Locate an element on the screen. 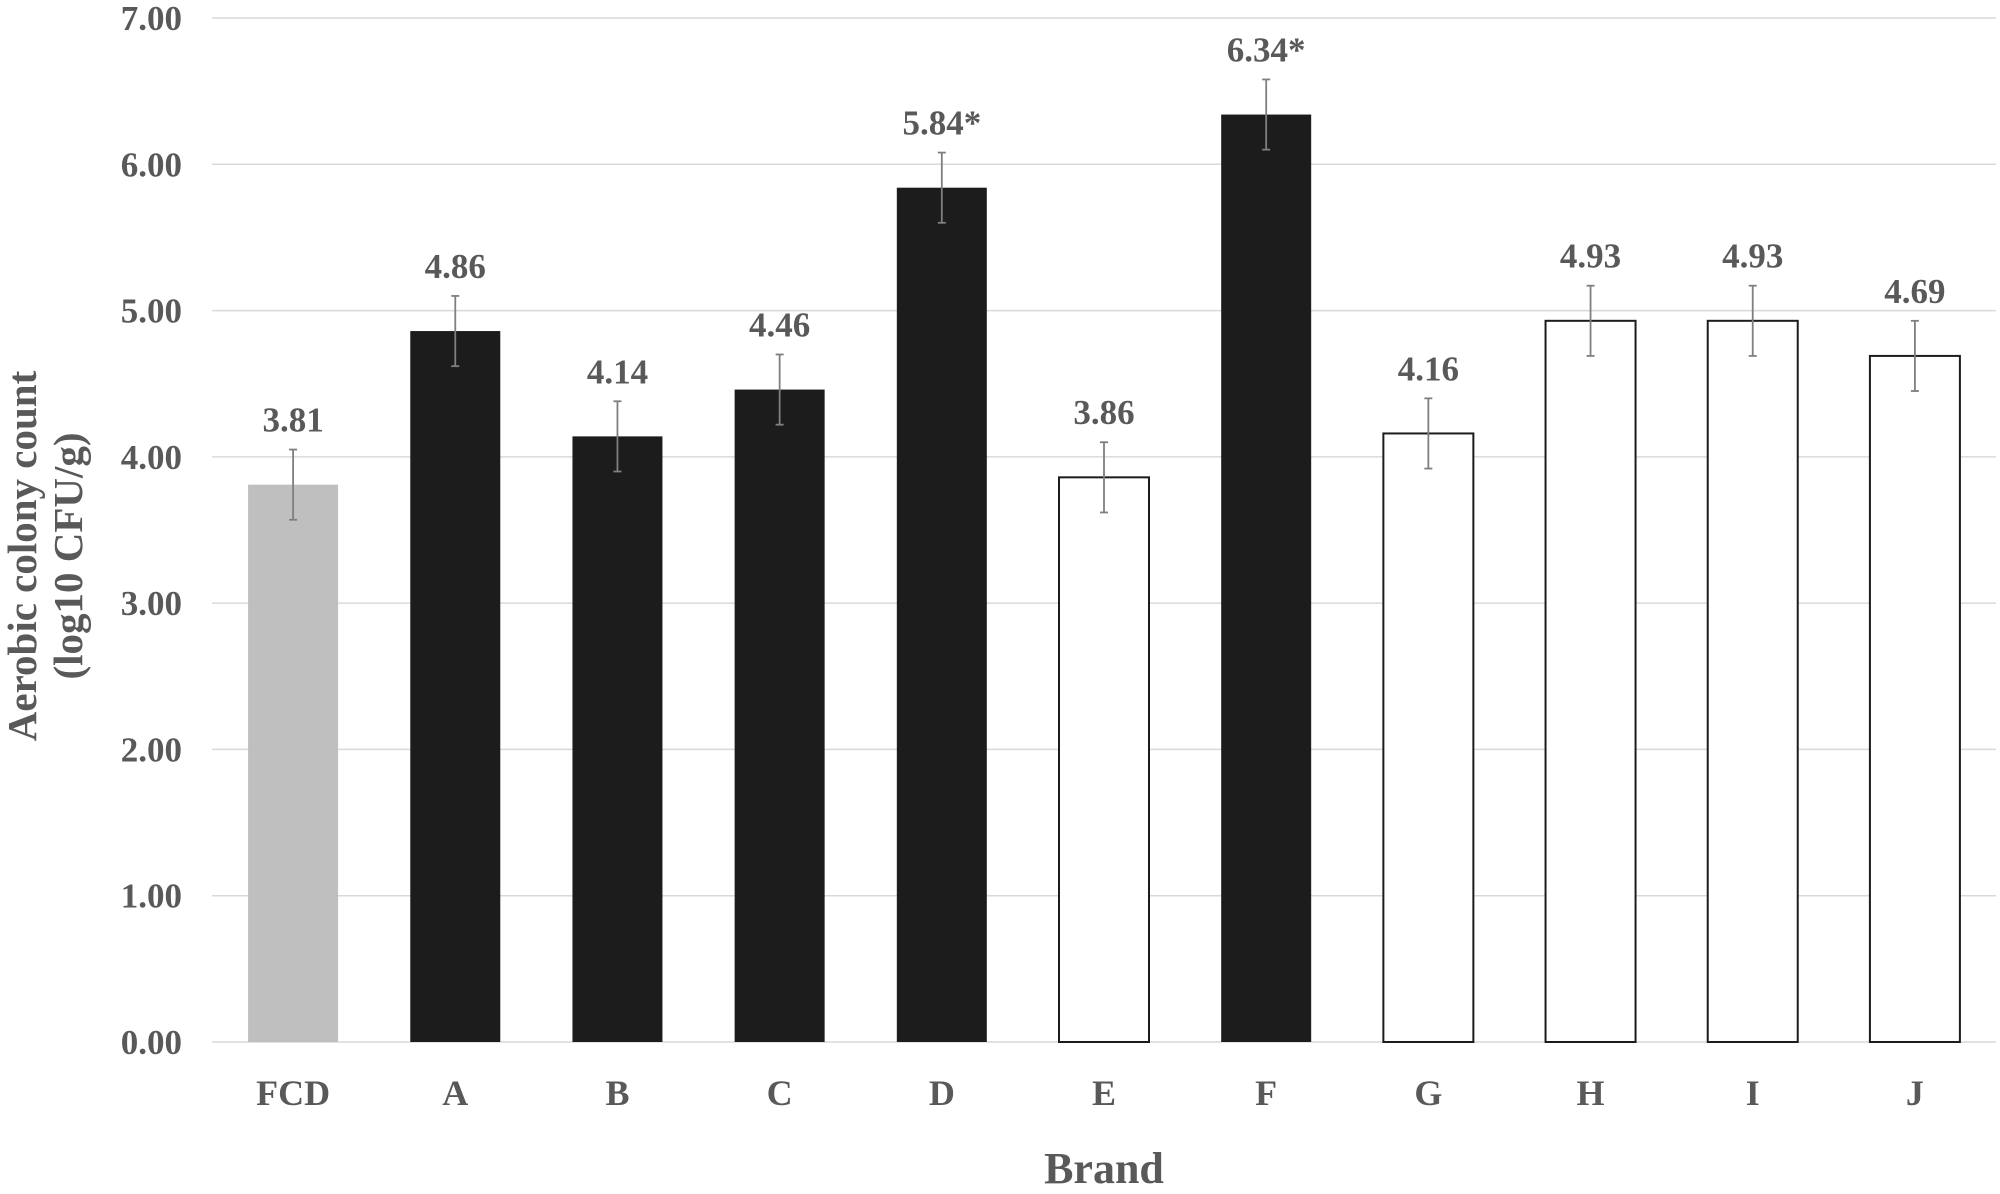 Image resolution: width=2000 pixels, height=1194 pixels. y-axis-title-line: (log10 CFU/g) is located at coordinates (68, 555).